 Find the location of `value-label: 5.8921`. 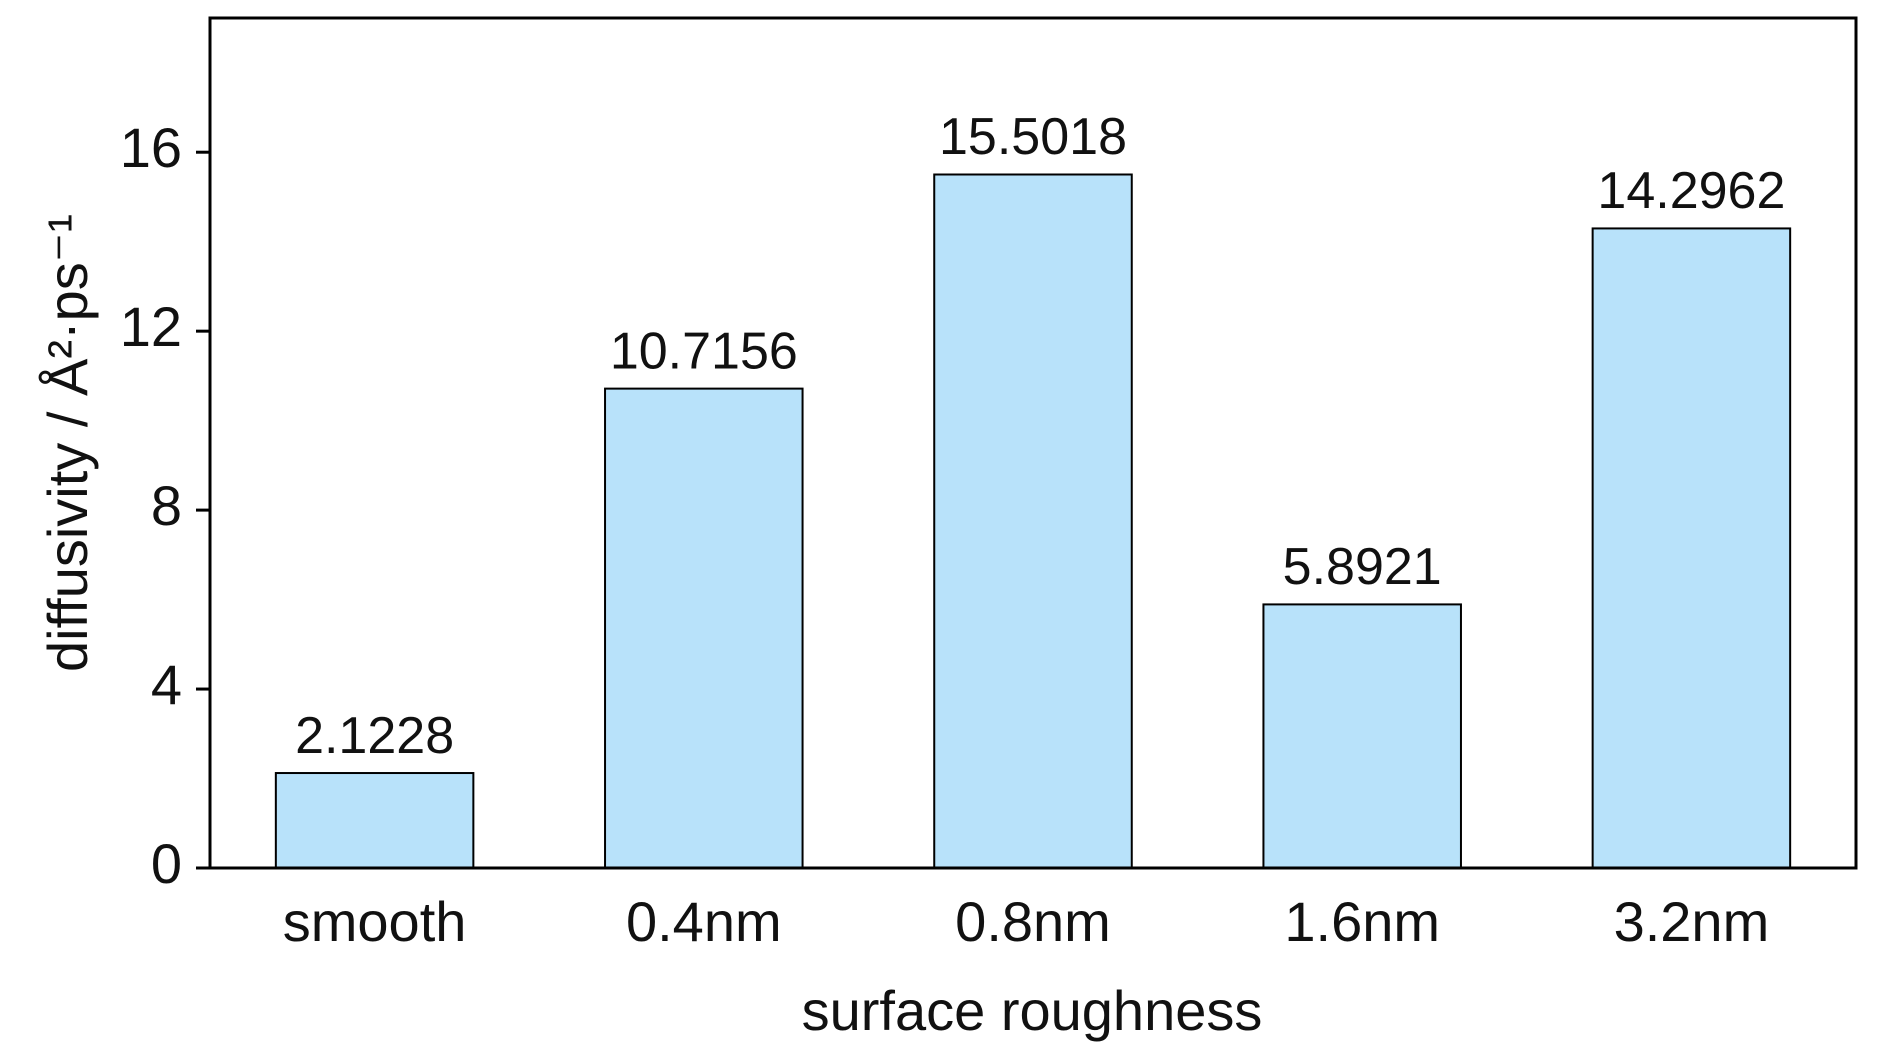

value-label: 5.8921 is located at coordinates (1362, 567).